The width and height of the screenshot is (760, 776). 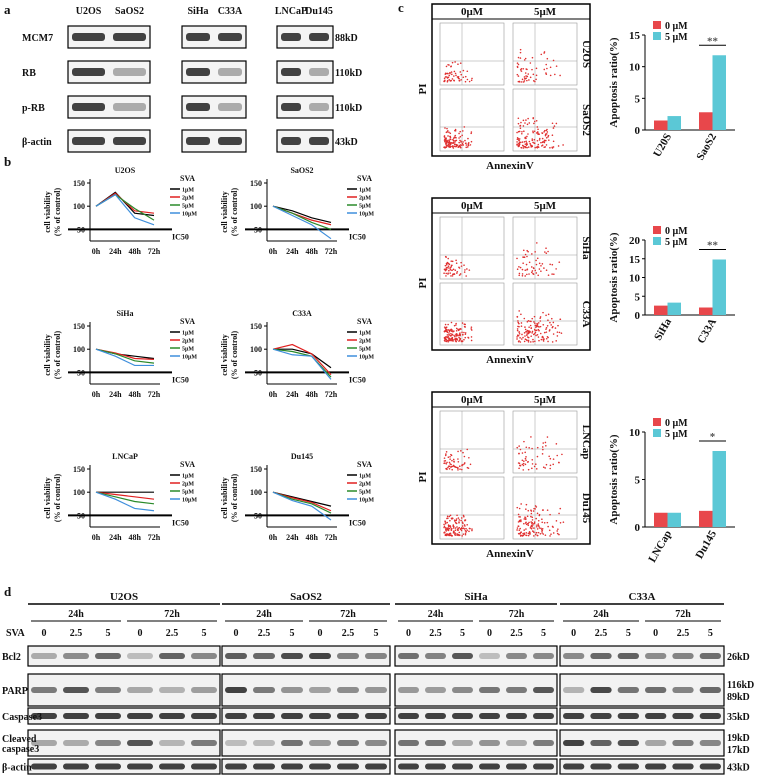 I want to click on x-tick-label: 0h, so click(x=273, y=394).